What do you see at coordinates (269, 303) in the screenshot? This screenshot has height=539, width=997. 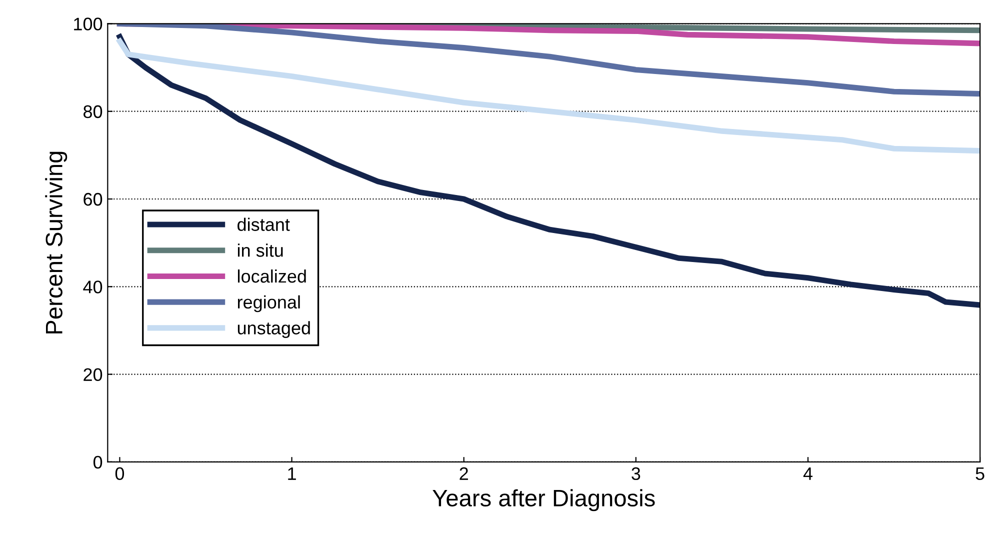 I see `legend-label: regional` at bounding box center [269, 303].